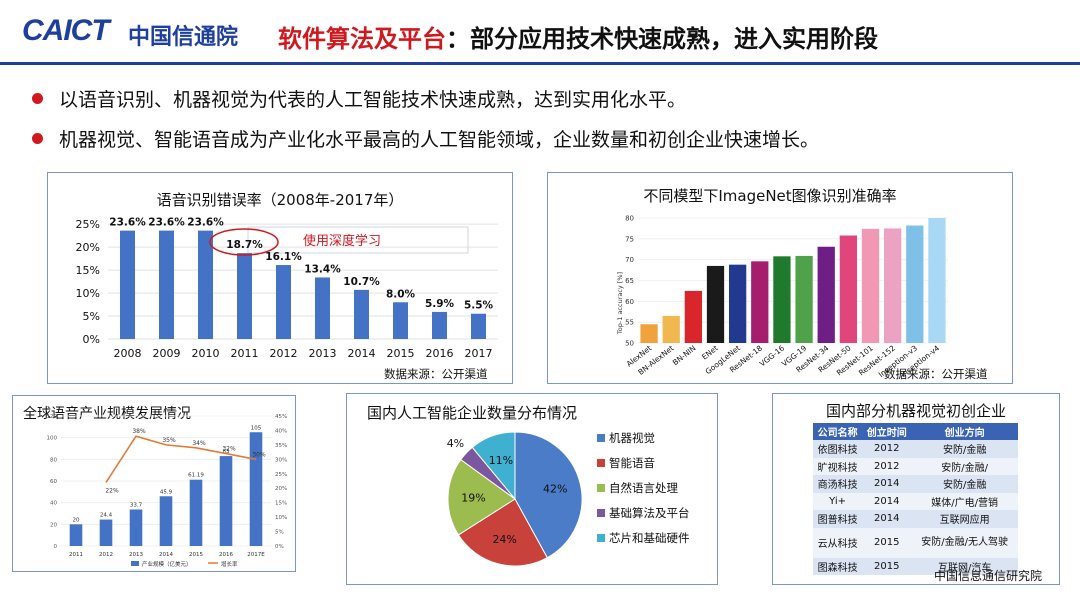 This screenshot has width=1080, height=608. What do you see at coordinates (136, 555) in the screenshot?
I see `x-tick-label: 2013` at bounding box center [136, 555].